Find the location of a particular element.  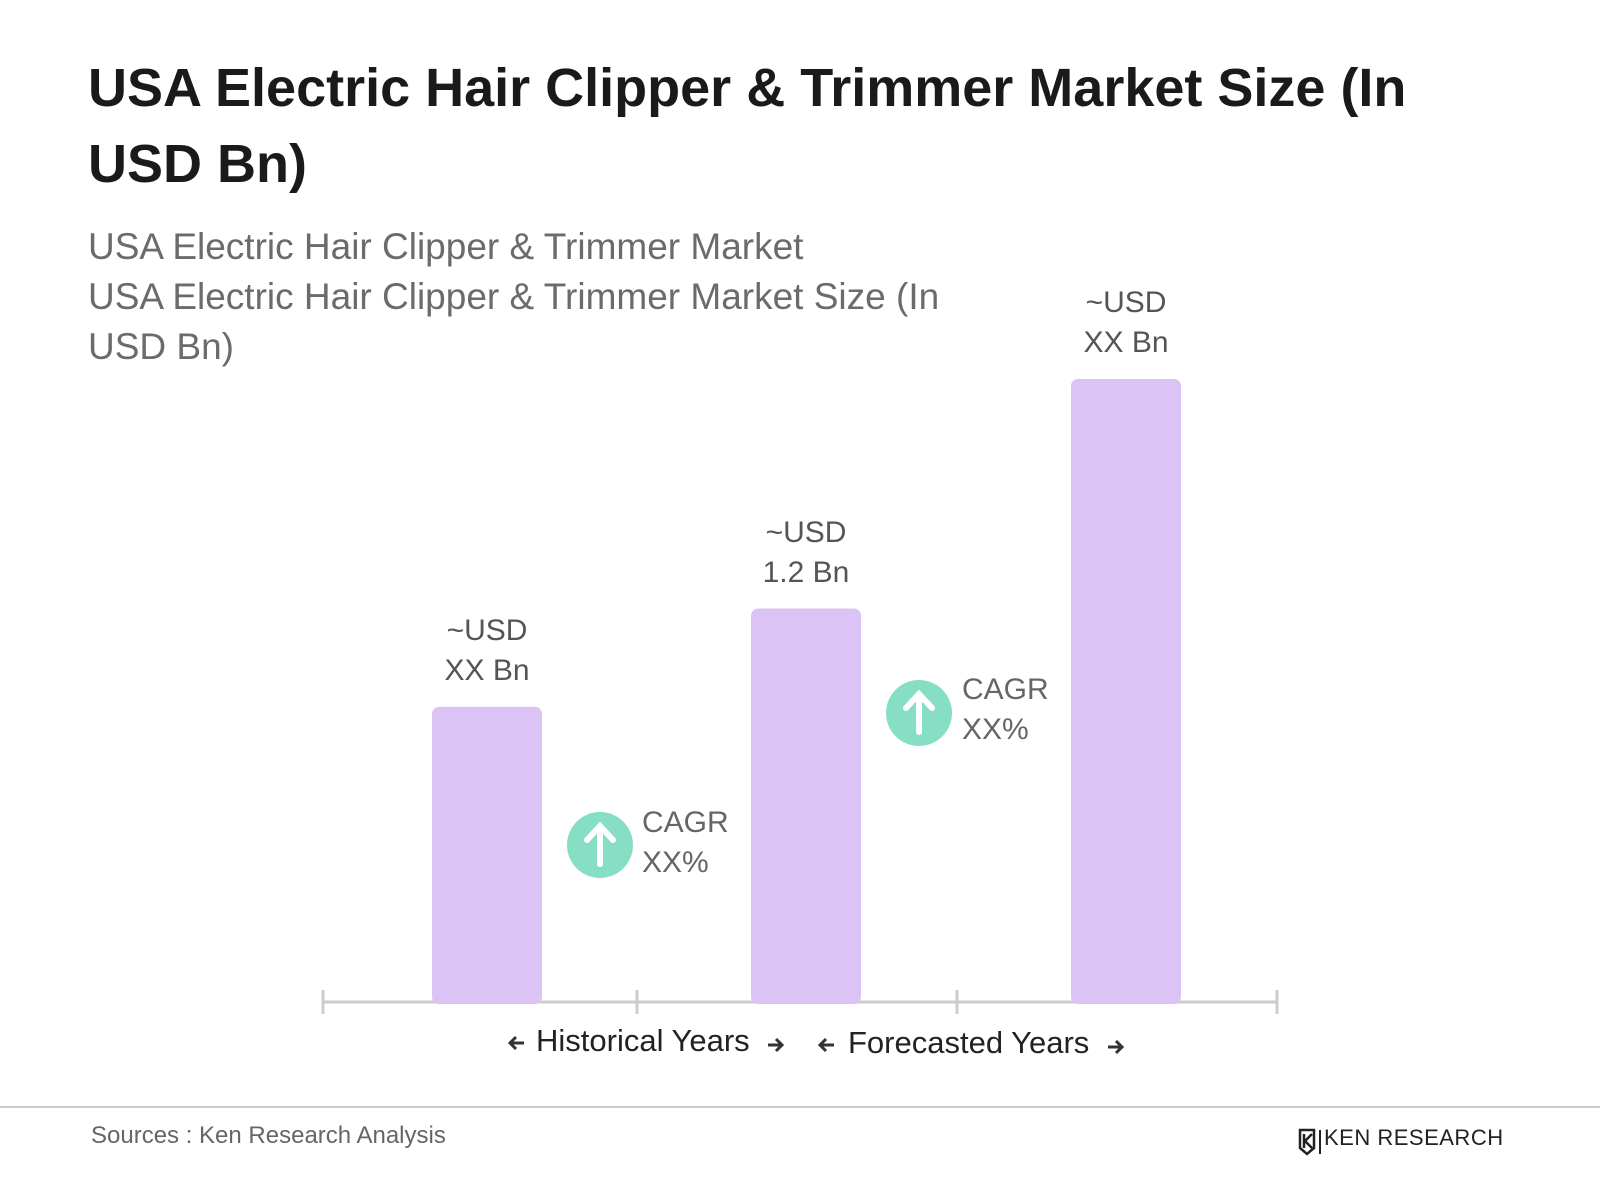

source: Sources : Ken Research Analysis is located at coordinates (268, 1135).